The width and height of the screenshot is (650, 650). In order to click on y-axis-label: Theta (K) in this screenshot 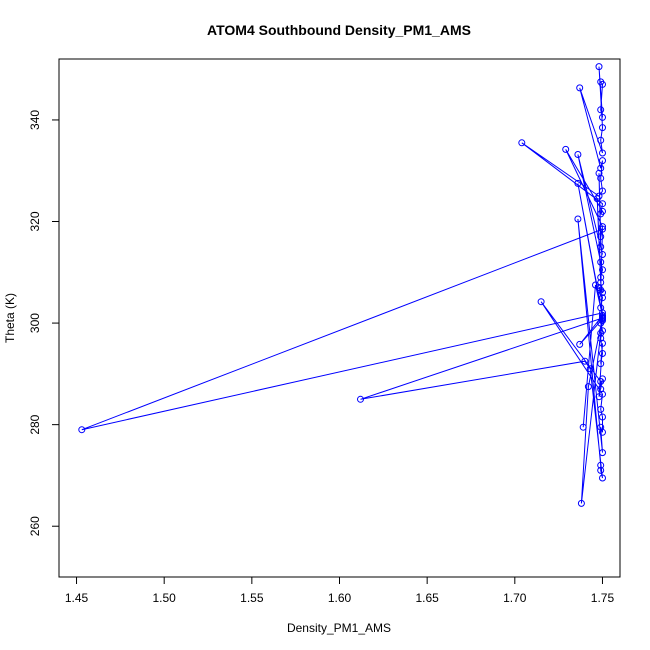, I will do `click(10, 318)`.